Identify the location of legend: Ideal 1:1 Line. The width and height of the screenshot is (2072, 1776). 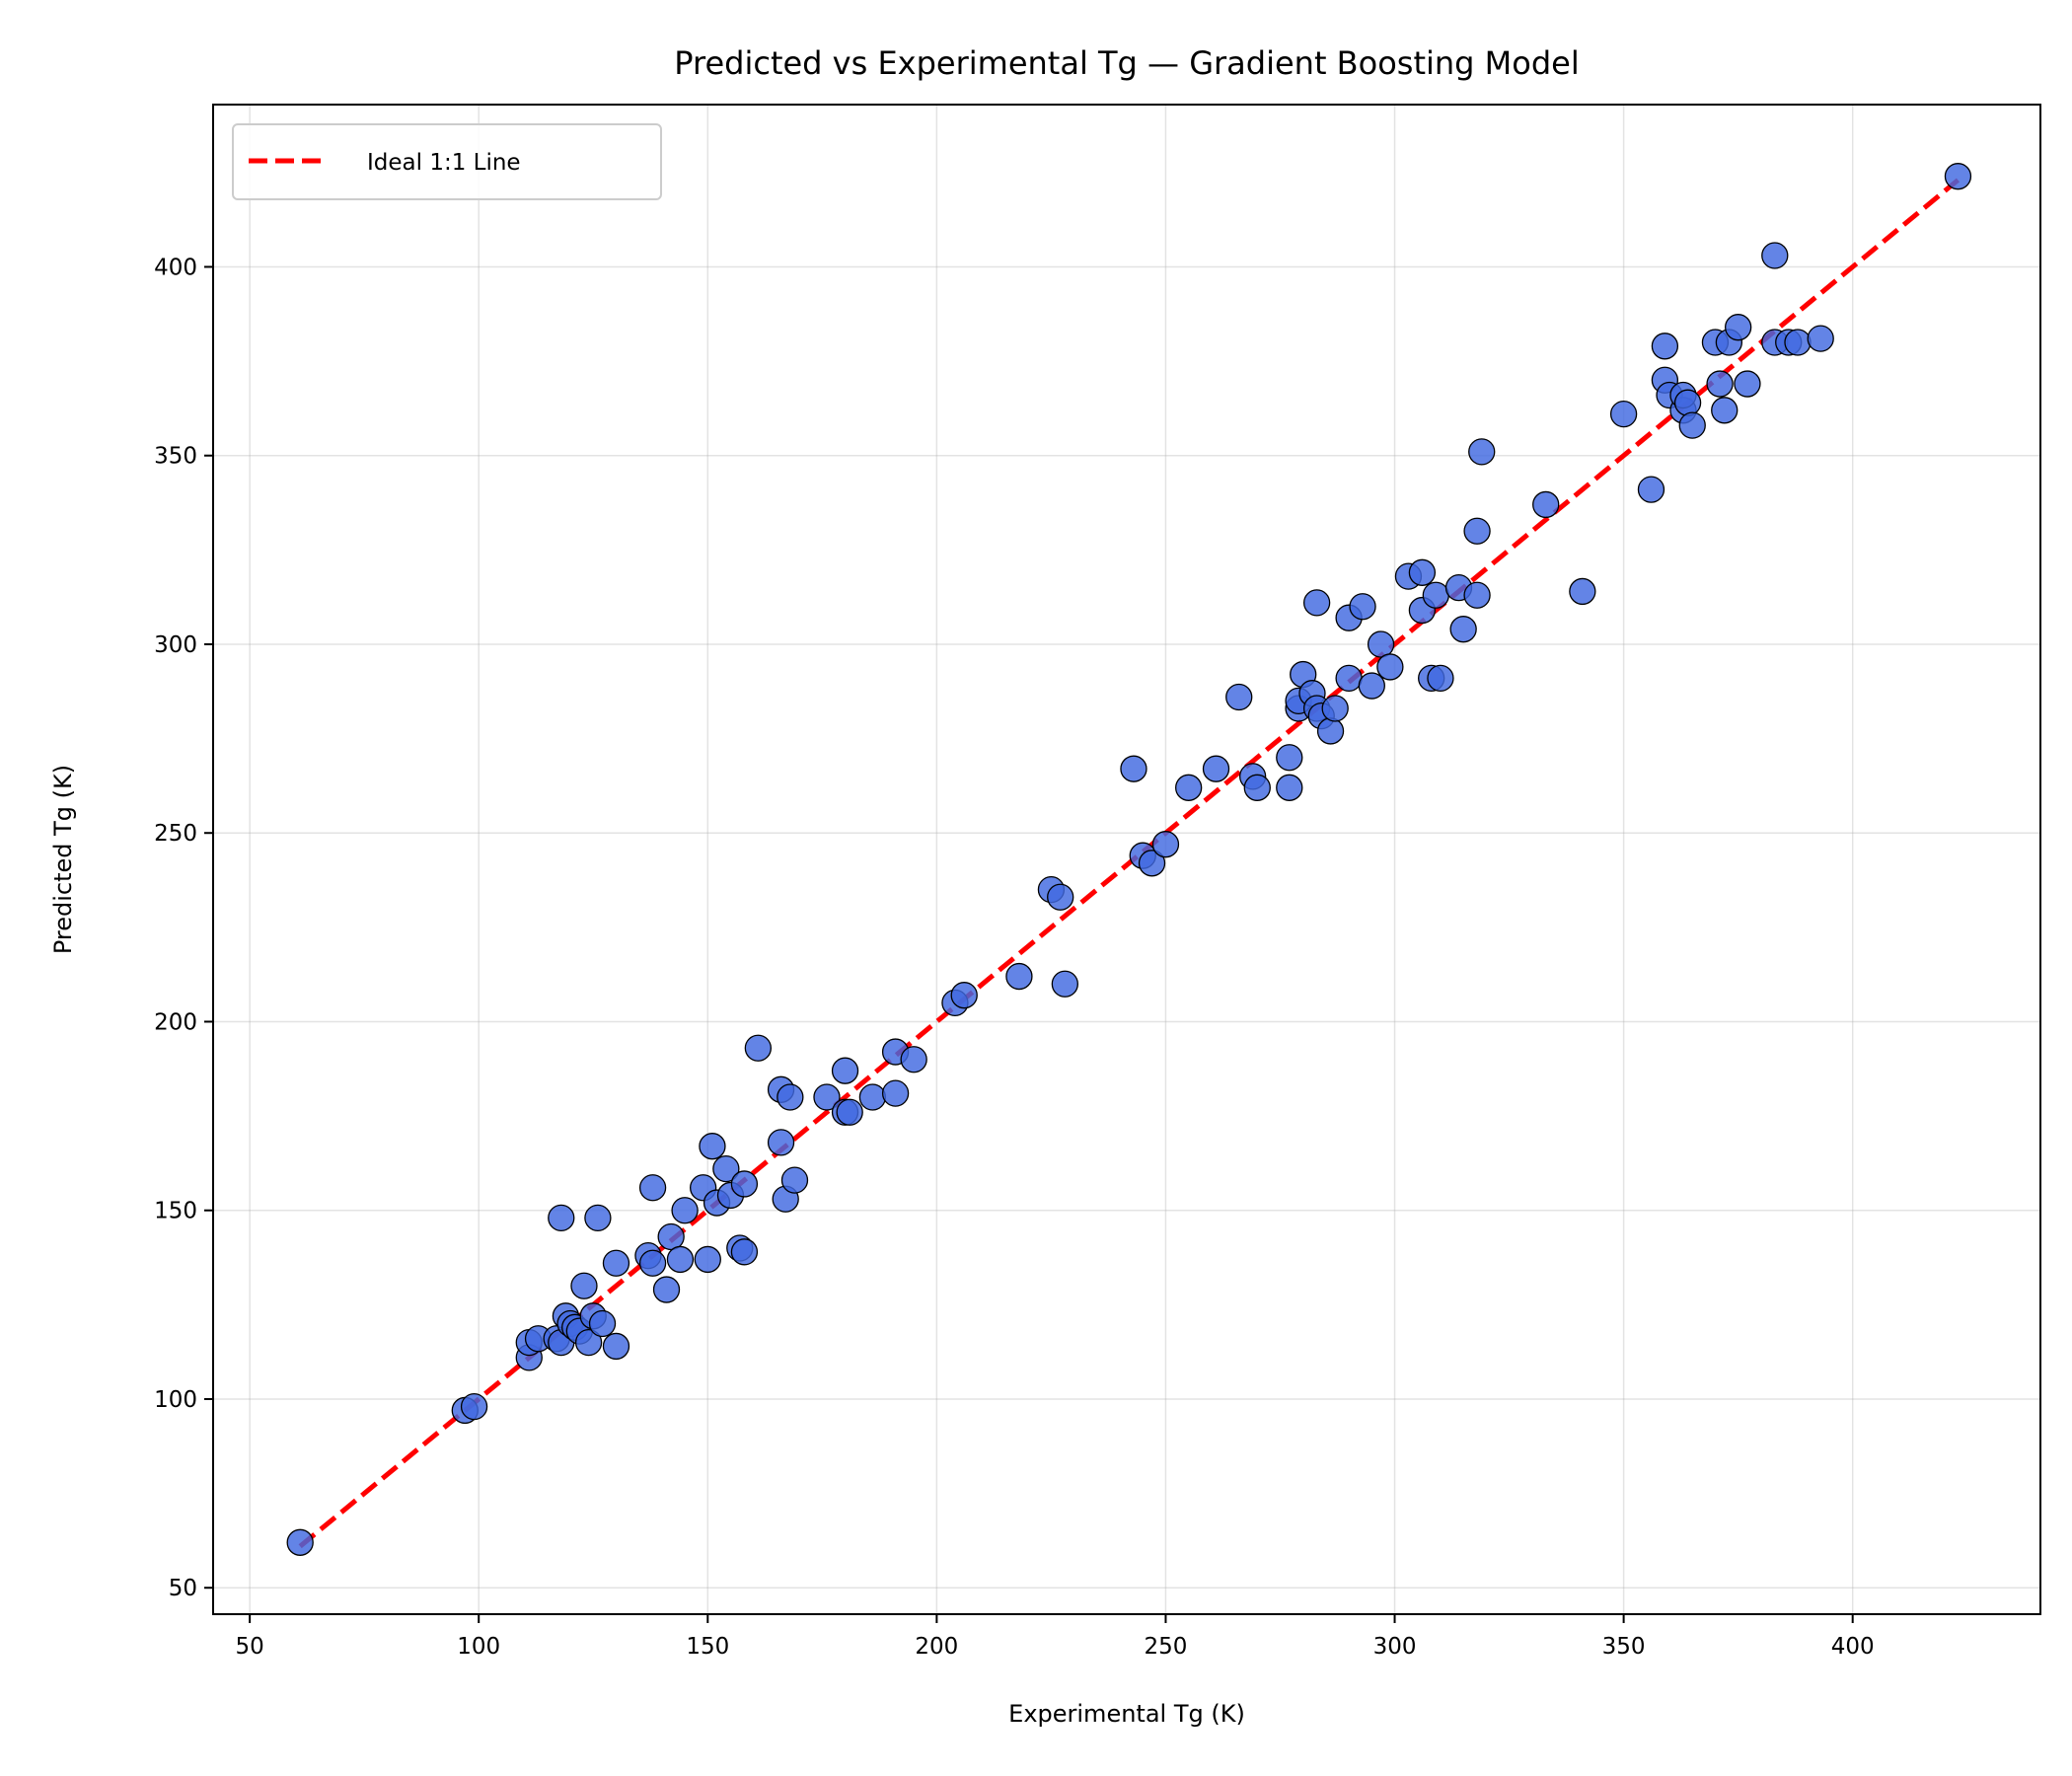
(447, 162).